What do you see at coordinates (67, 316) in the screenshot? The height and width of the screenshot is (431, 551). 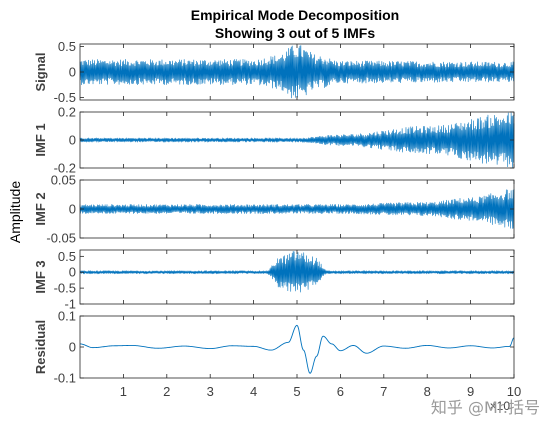 I see `y-tick-label: 0.1` at bounding box center [67, 316].